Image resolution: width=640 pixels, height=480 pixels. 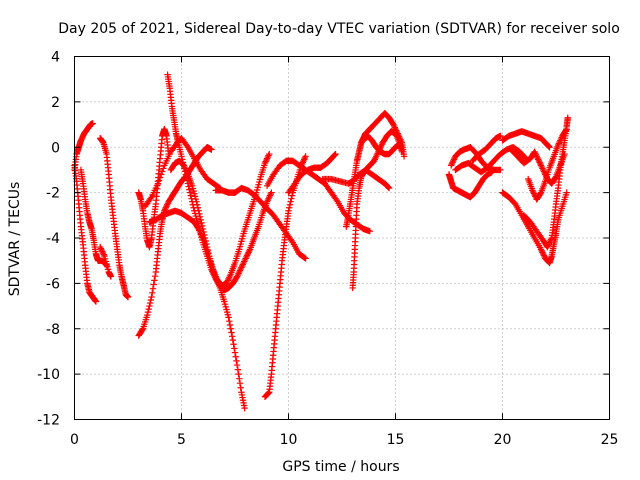 I want to click on x-tick-label: 25, so click(x=610, y=440).